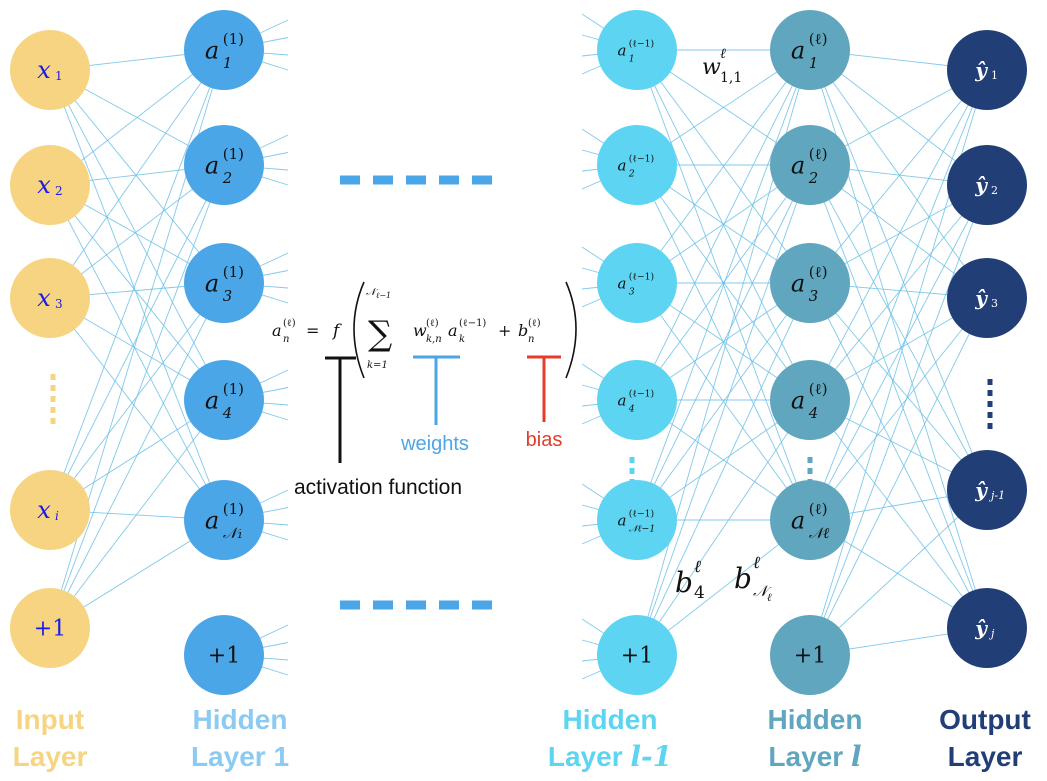 The image size is (1047, 781). What do you see at coordinates (372, 292) in the screenshot?
I see `equation-sum-upper: 𝒩` at bounding box center [372, 292].